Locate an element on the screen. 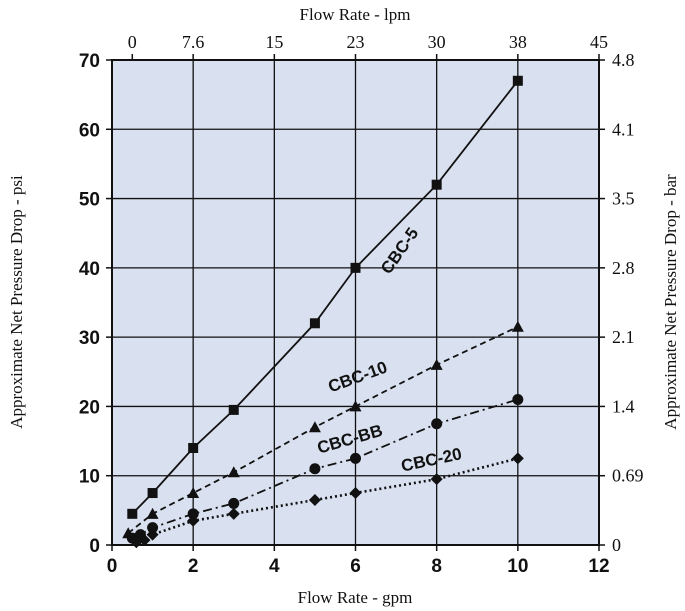 This screenshot has height=611, width=685. top-tick-label: 30 is located at coordinates (437, 42).